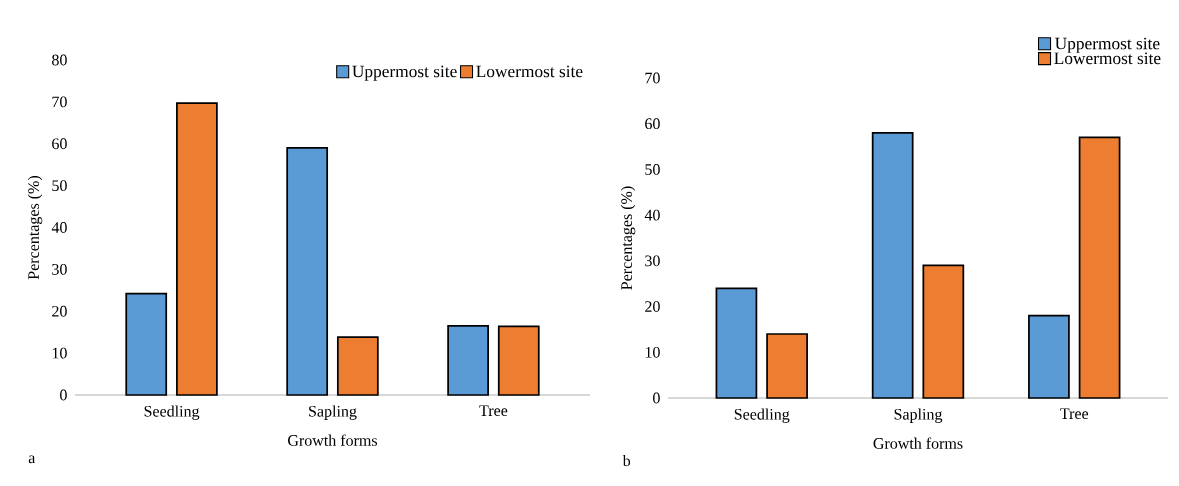 The height and width of the screenshot is (486, 1179). What do you see at coordinates (59, 60) in the screenshot?
I see `y-tick-label: 80` at bounding box center [59, 60].